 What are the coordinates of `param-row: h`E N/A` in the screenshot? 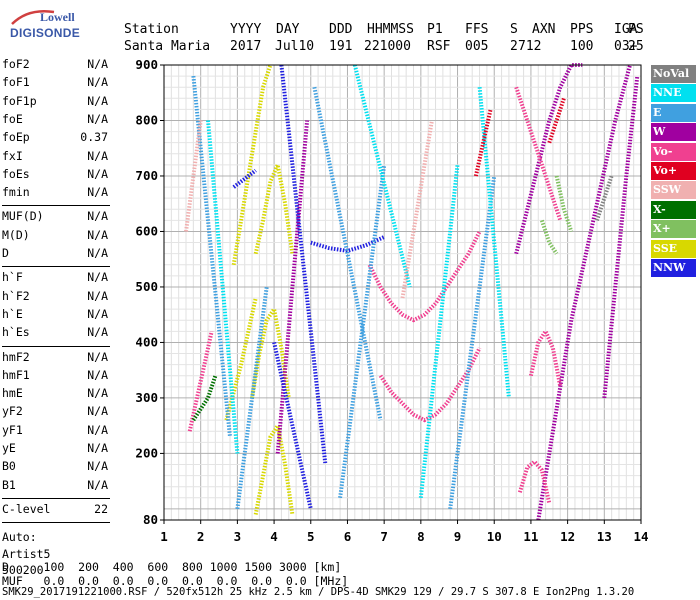 It's located at (55, 316).